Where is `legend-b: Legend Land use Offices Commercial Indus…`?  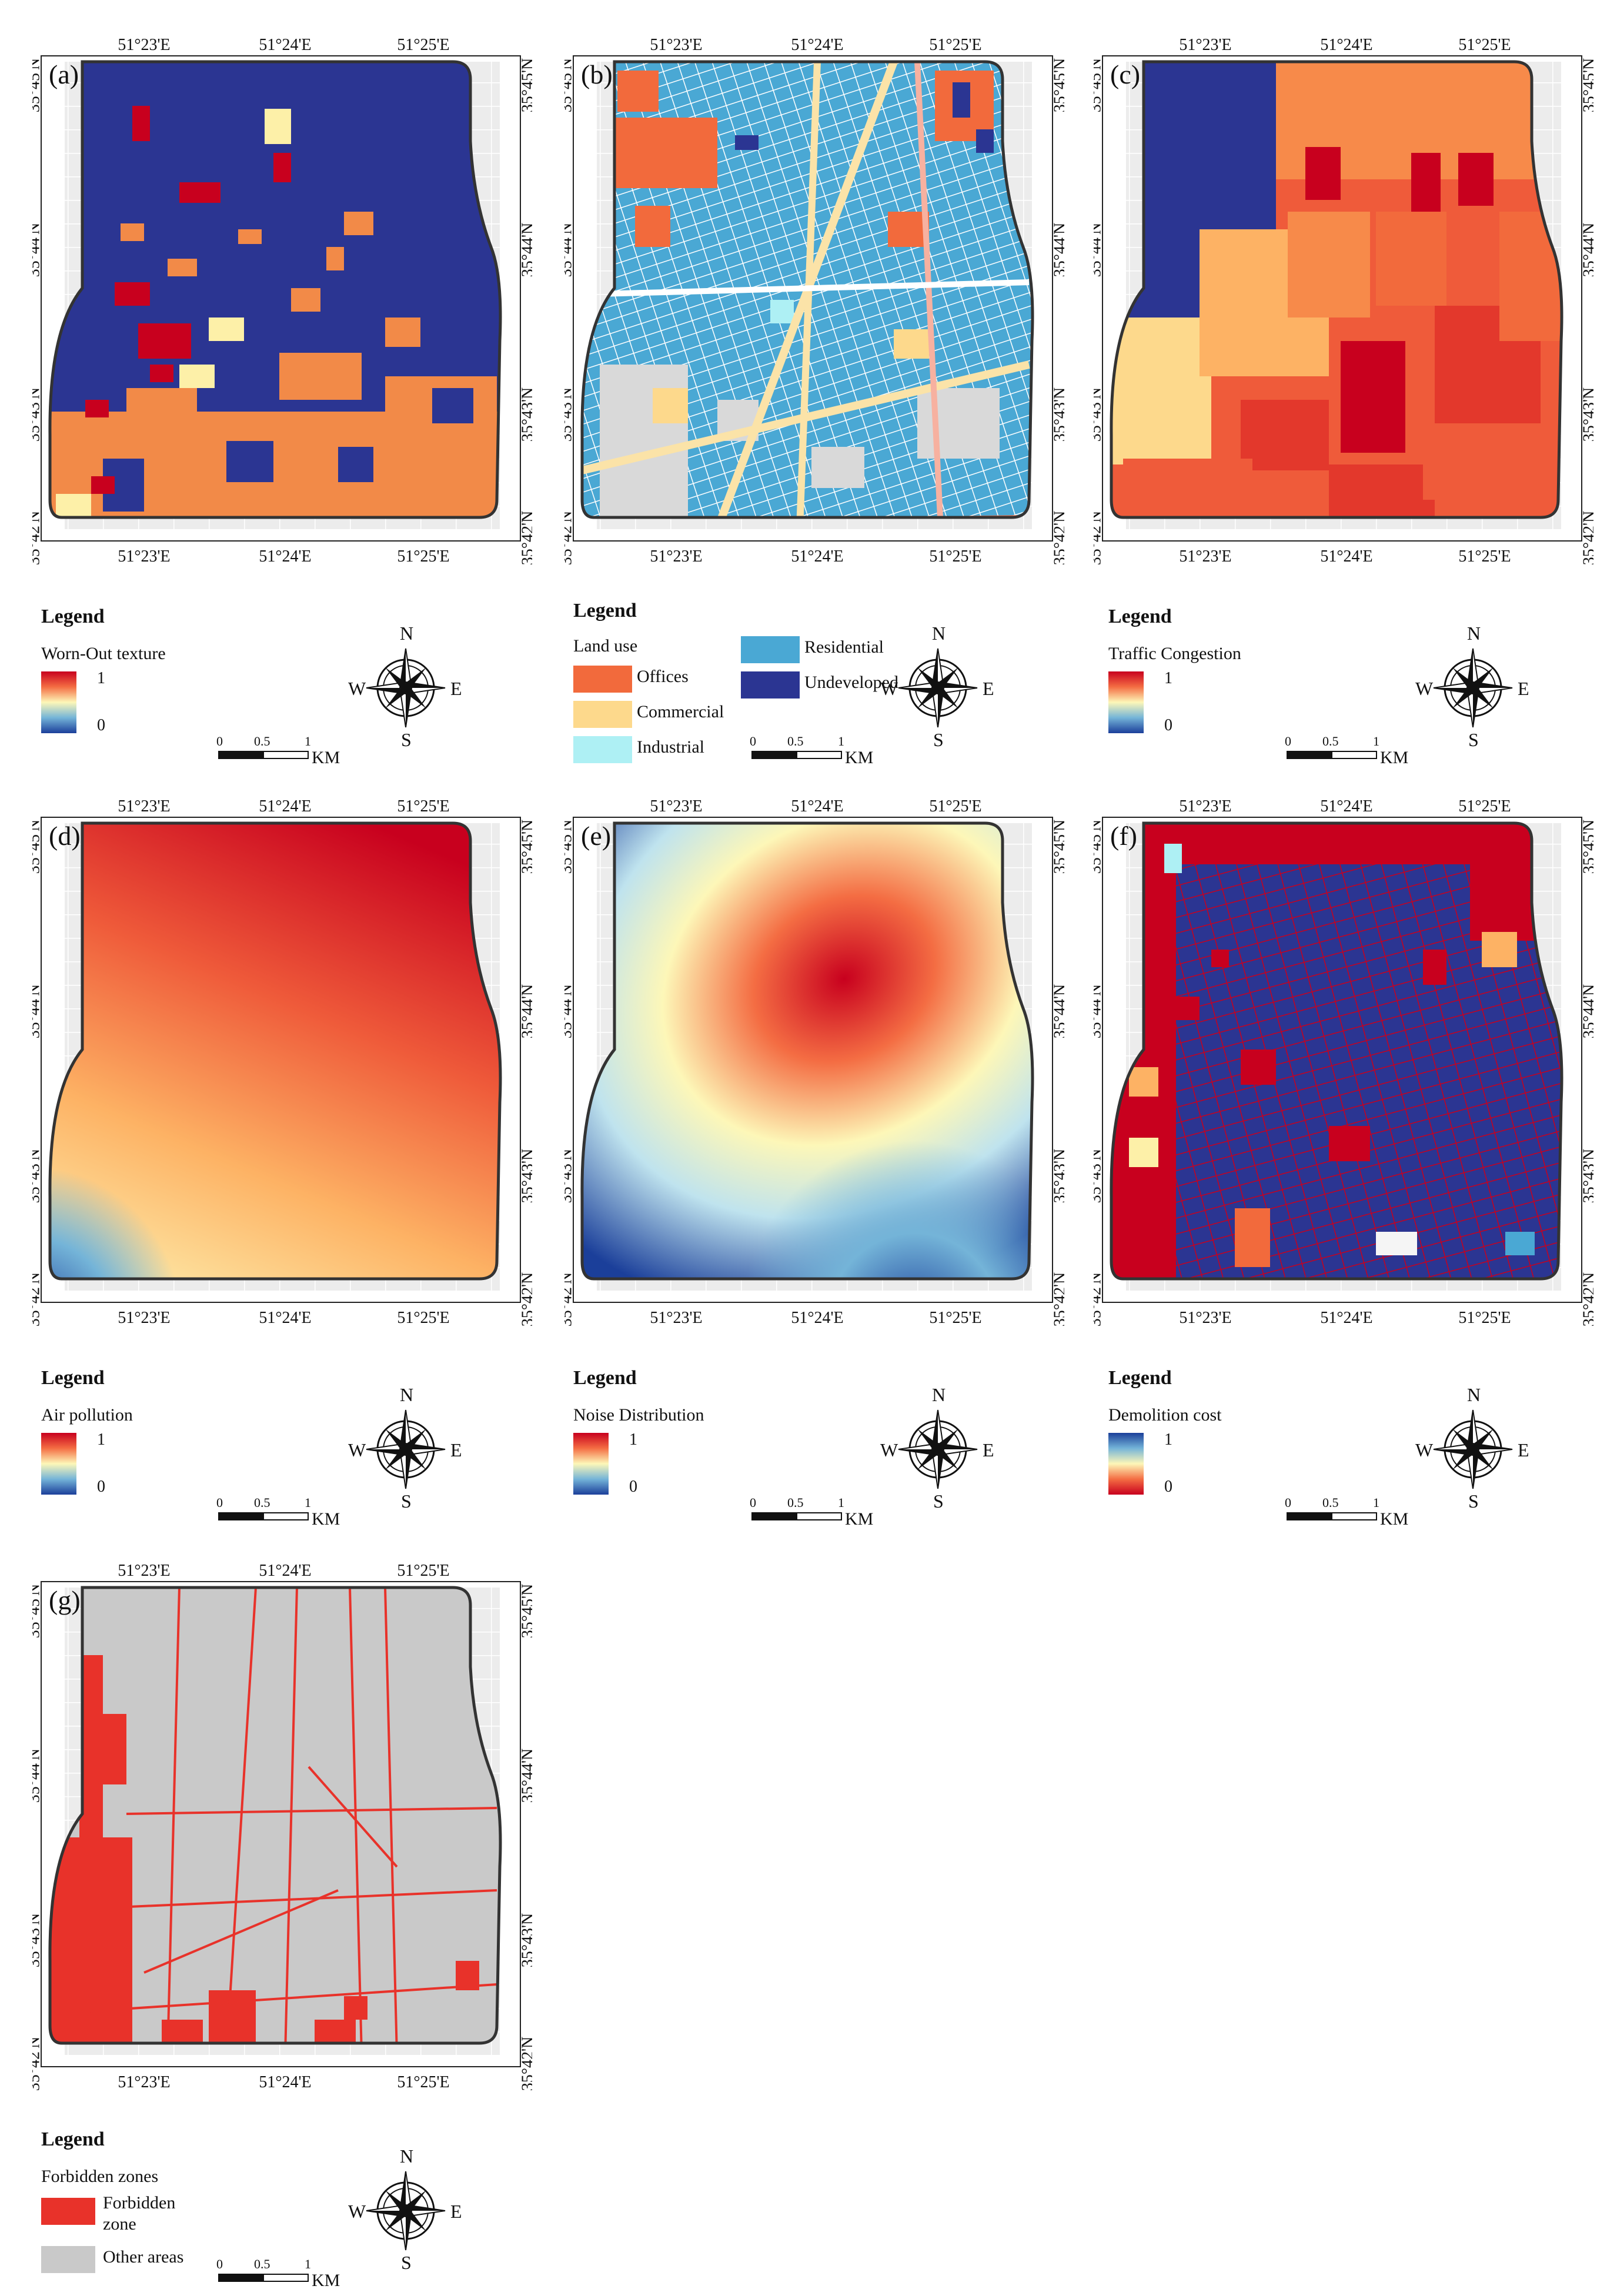 legend-b: Legend Land use Offices Commercial Indus… is located at coordinates (826, 688).